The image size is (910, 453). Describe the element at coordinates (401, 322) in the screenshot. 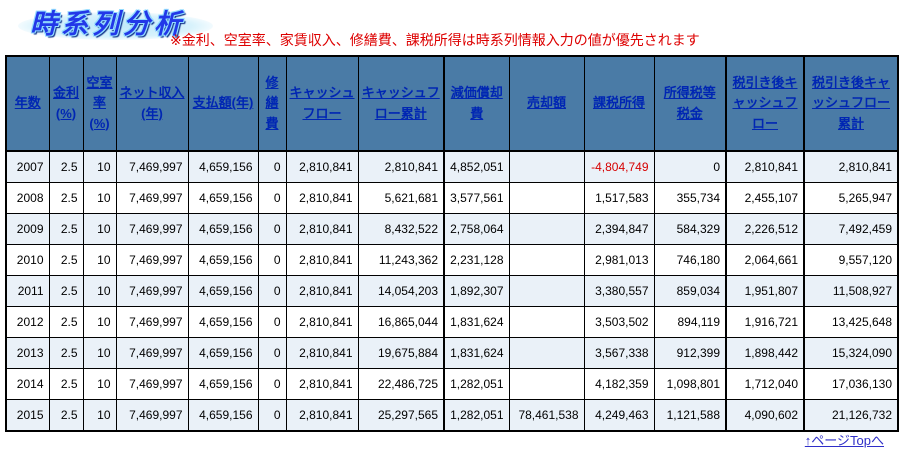

I see `cell-cashflow_cum: 16,865,044` at that location.